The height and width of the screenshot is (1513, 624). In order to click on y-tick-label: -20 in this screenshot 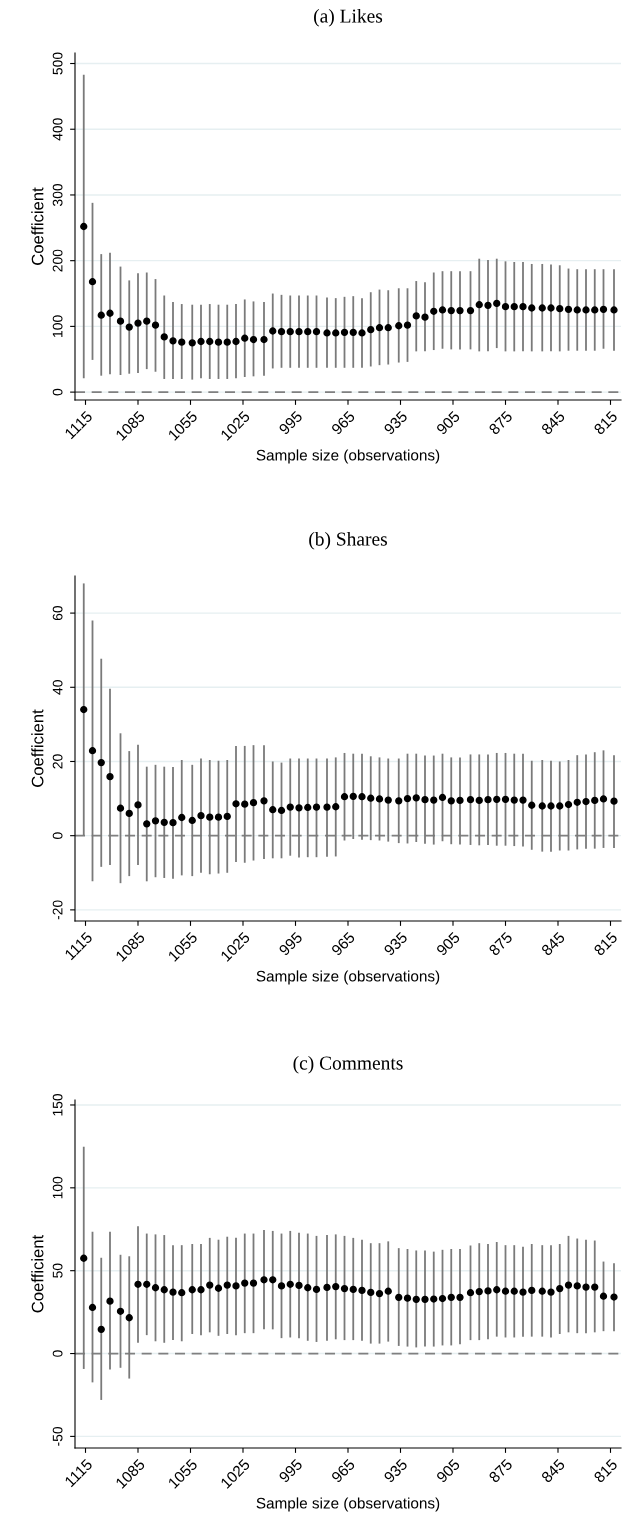, I will do `click(57, 910)`.